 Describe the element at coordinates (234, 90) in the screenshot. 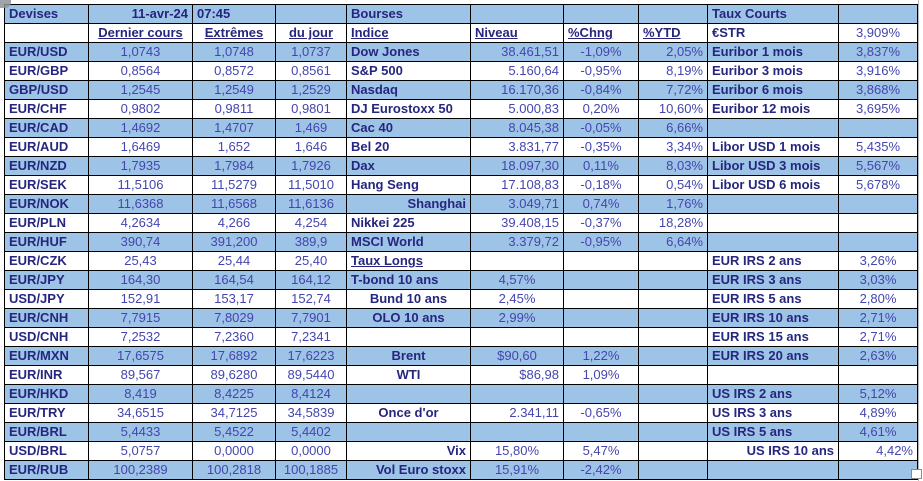

I see `devises-extremes-cell: 1,2549` at that location.